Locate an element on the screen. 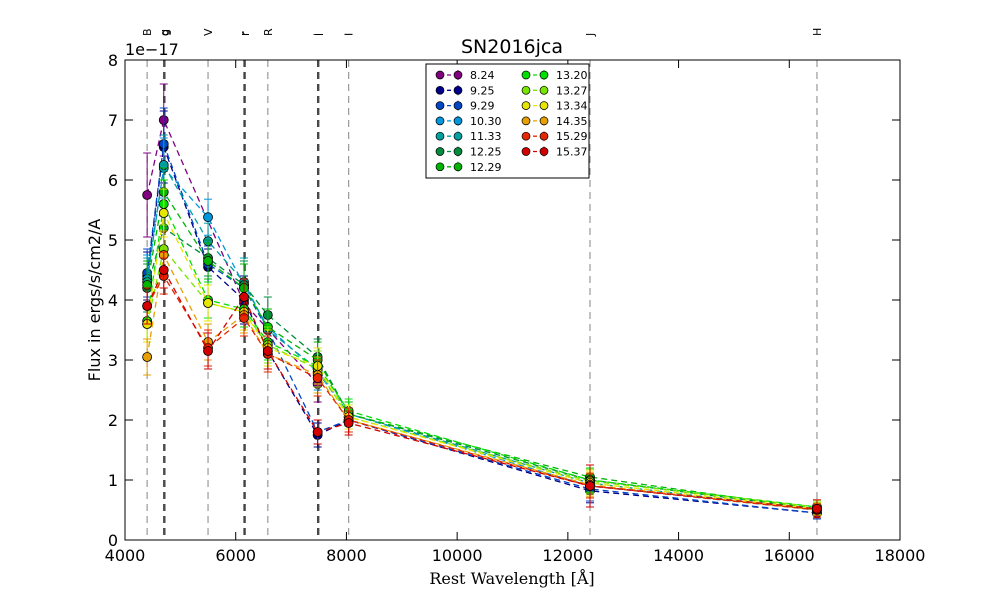  legend-label: 15.37 is located at coordinates (572, 152).